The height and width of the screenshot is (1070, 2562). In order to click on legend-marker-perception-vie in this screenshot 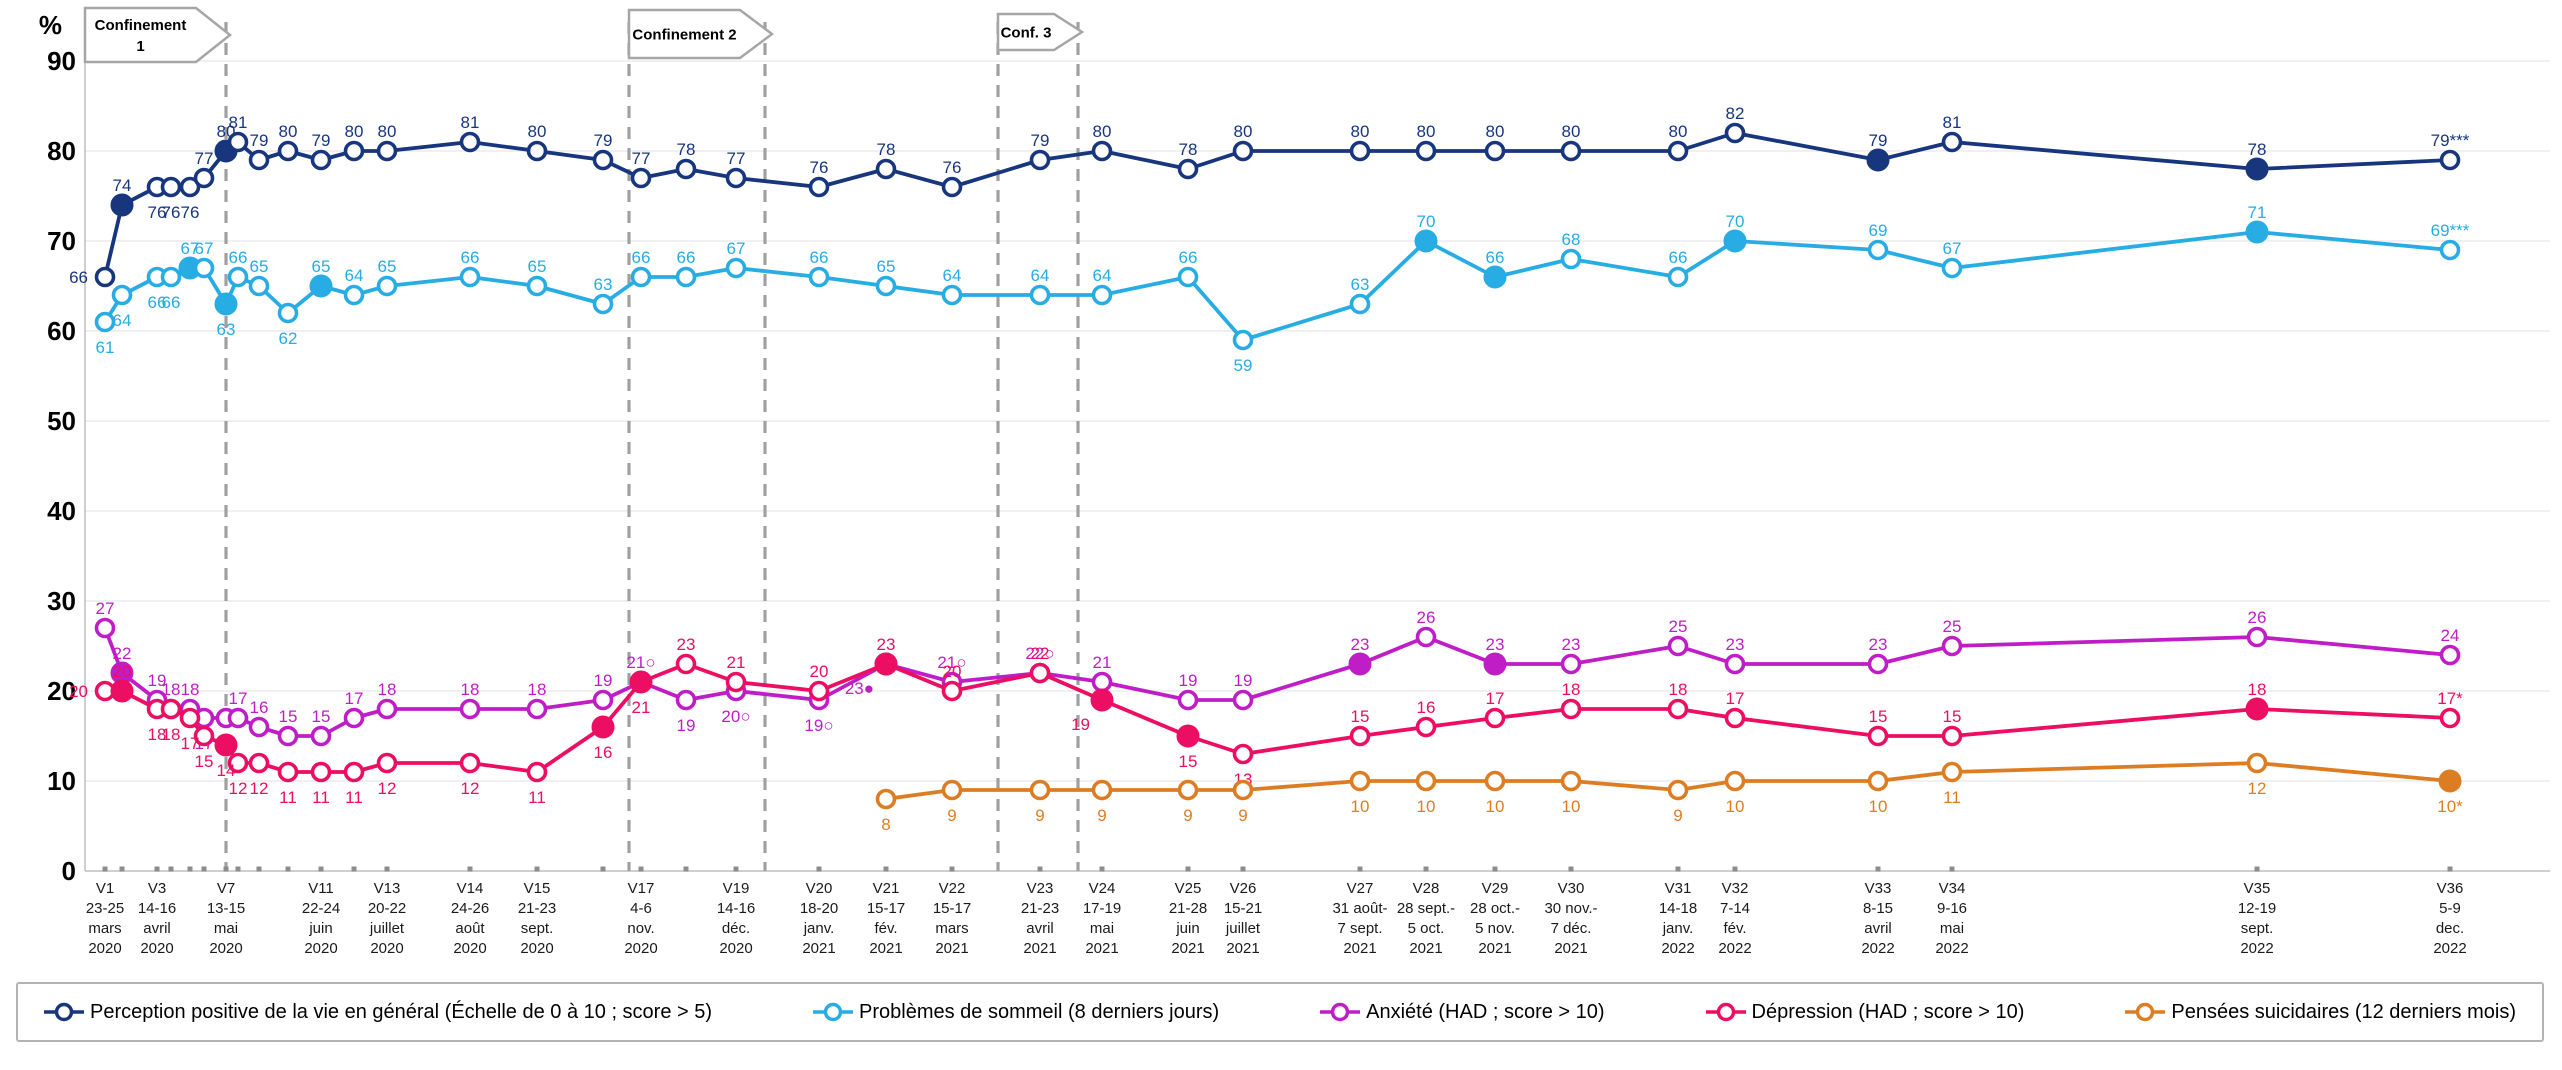, I will do `click(64, 1012)`.